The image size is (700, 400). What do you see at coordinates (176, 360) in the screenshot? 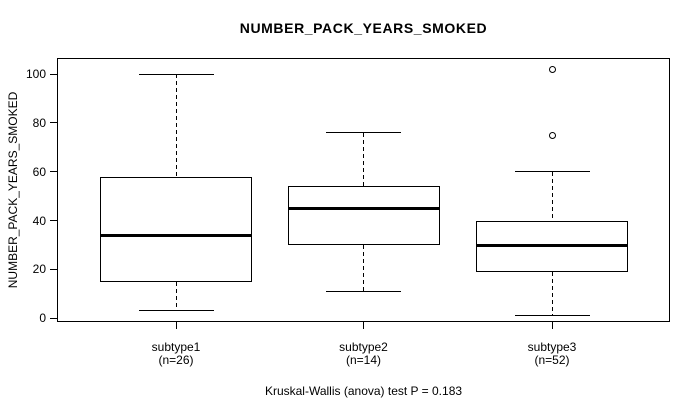
I see `category-n-count: (n=26)` at bounding box center [176, 360].